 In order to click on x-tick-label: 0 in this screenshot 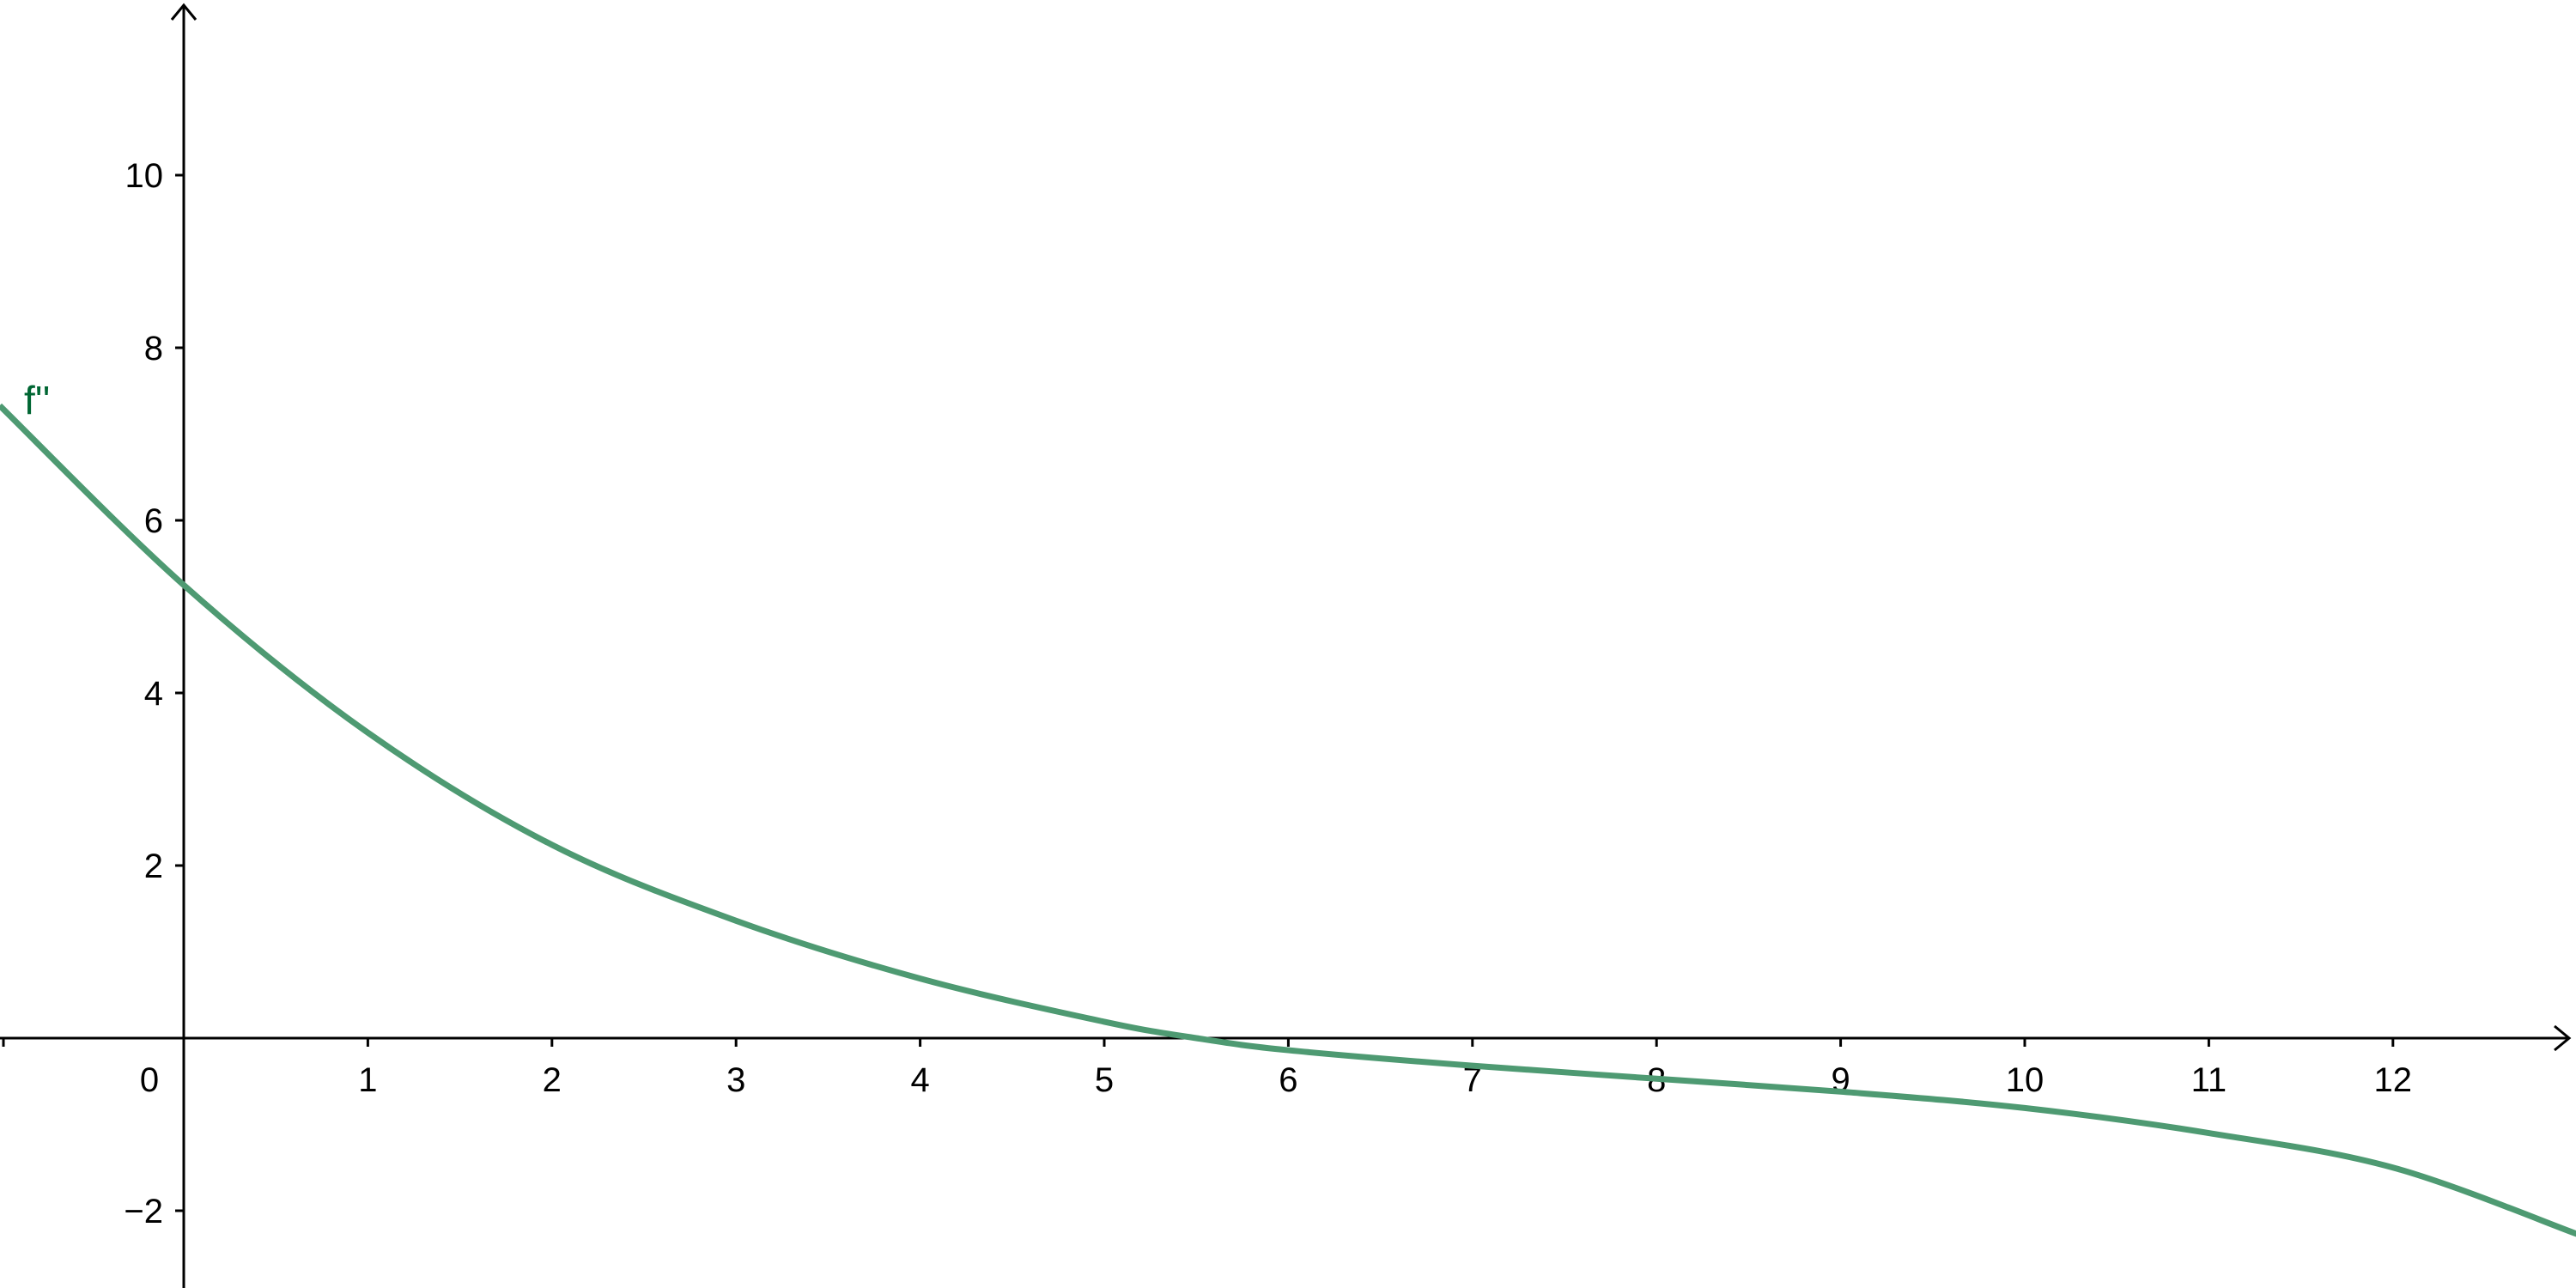, I will do `click(149, 1080)`.